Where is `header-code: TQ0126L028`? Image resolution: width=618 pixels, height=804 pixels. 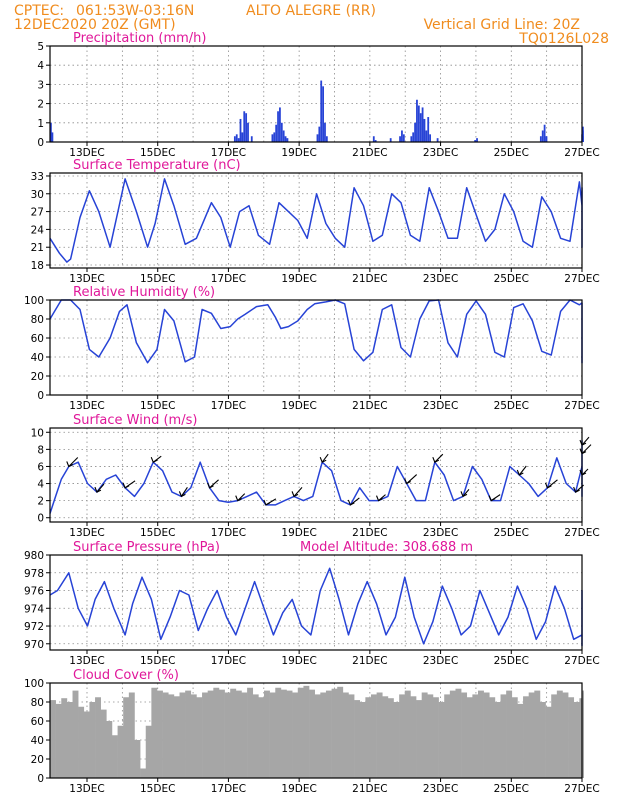
header-code: TQ0126L028 is located at coordinates (563, 39).